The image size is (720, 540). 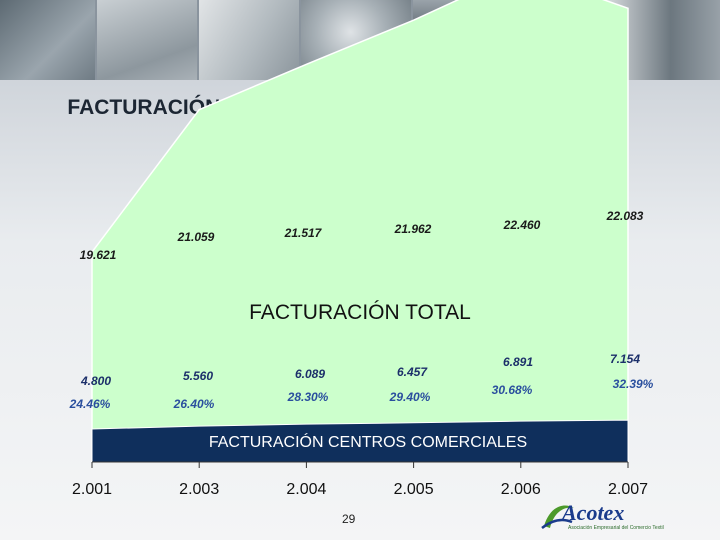 What do you see at coordinates (625, 359) in the screenshot?
I see `centros-value-label: 7.154` at bounding box center [625, 359].